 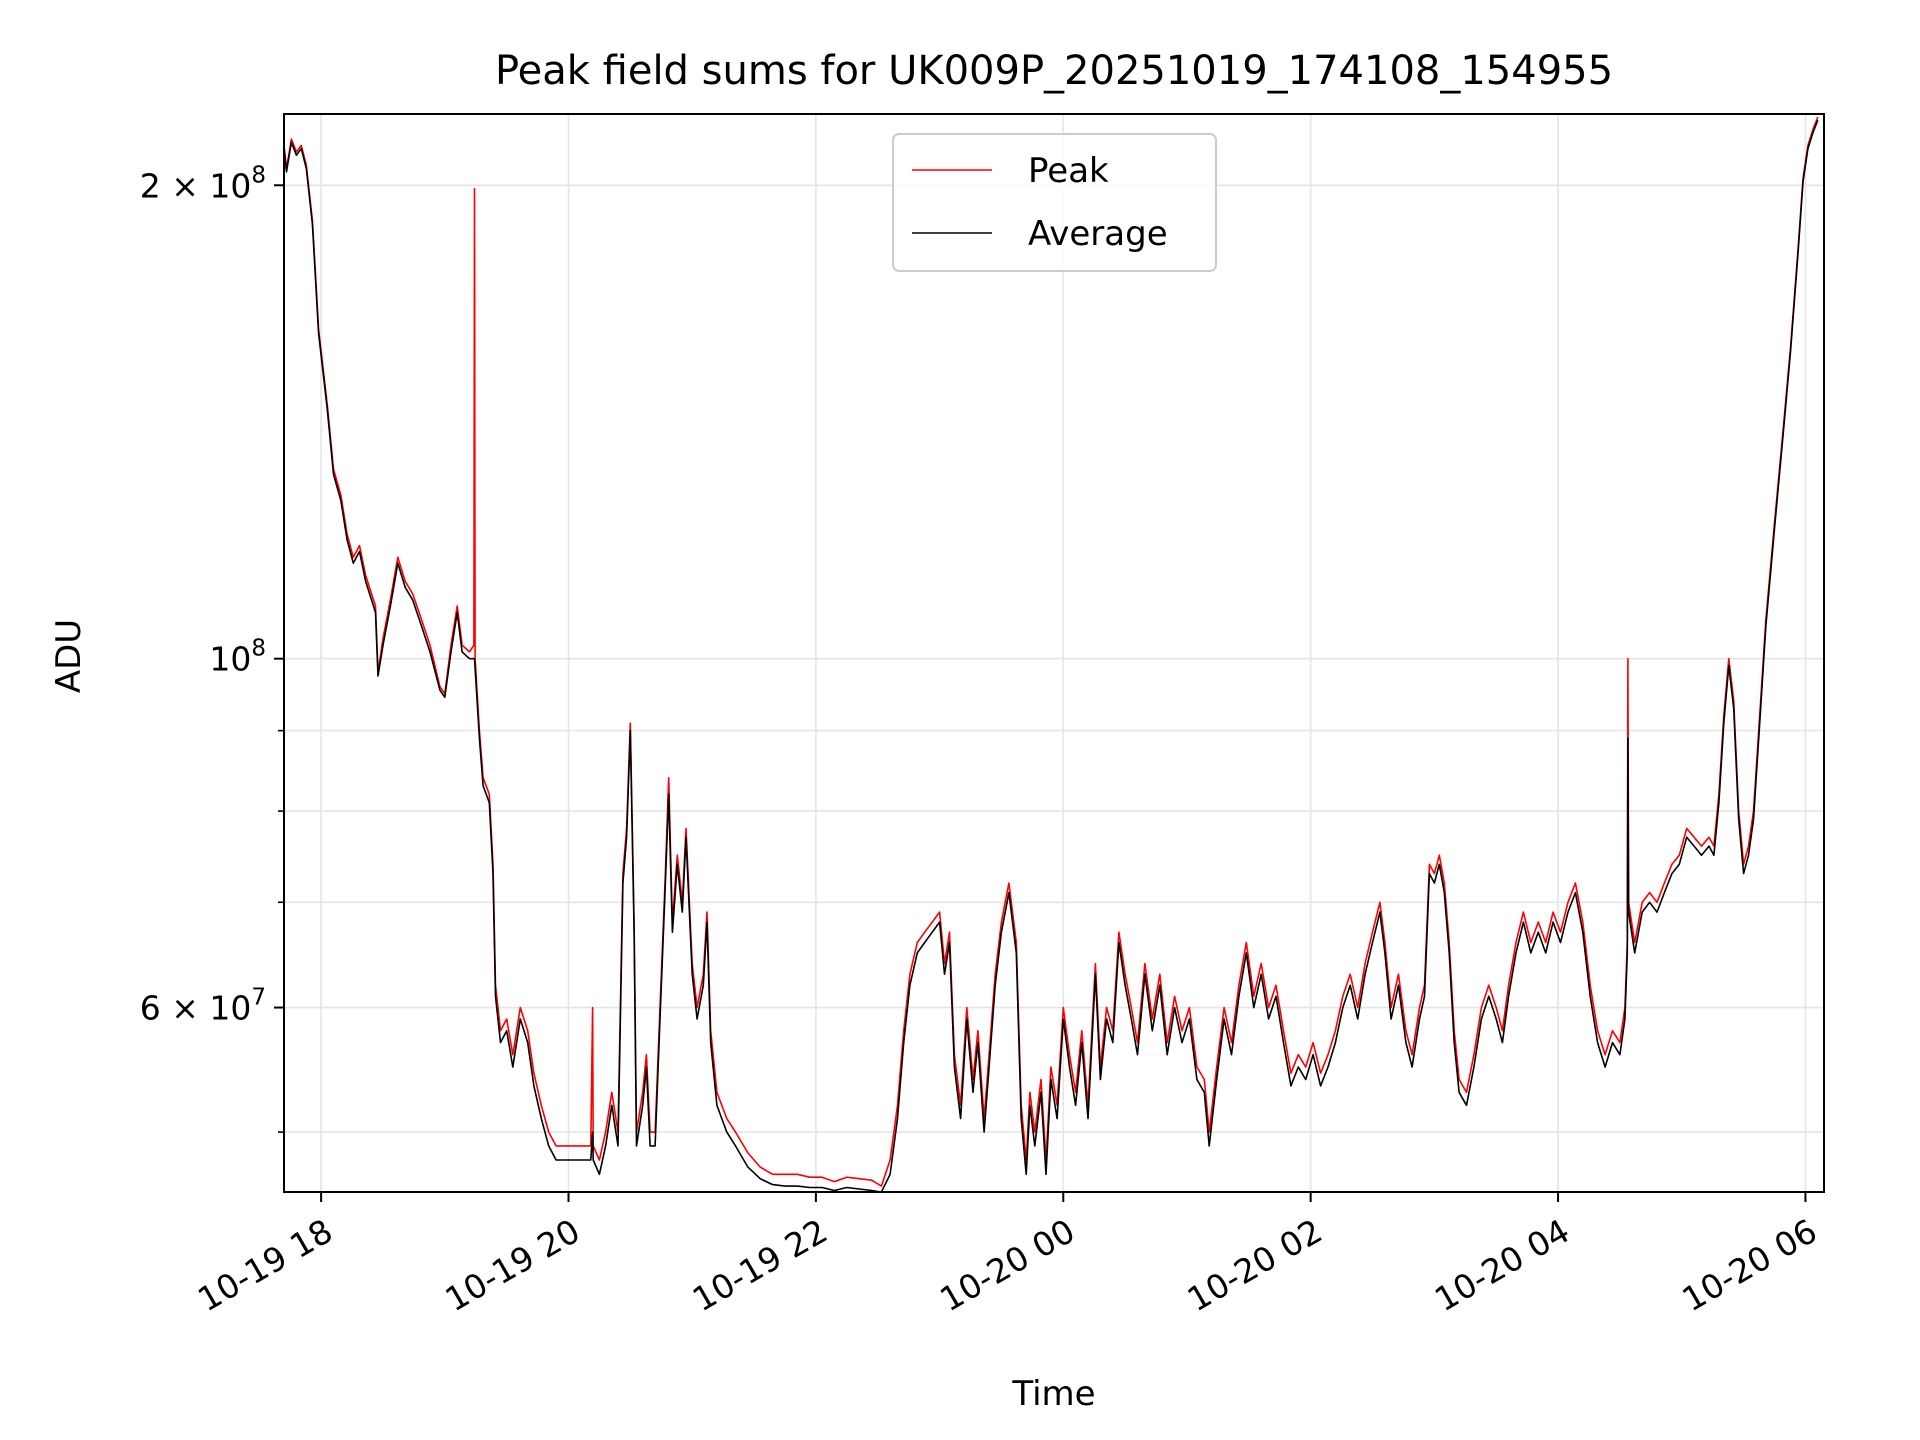 What do you see at coordinates (203, 1006) in the screenshot?
I see `y-tick-label: 6 × 107` at bounding box center [203, 1006].